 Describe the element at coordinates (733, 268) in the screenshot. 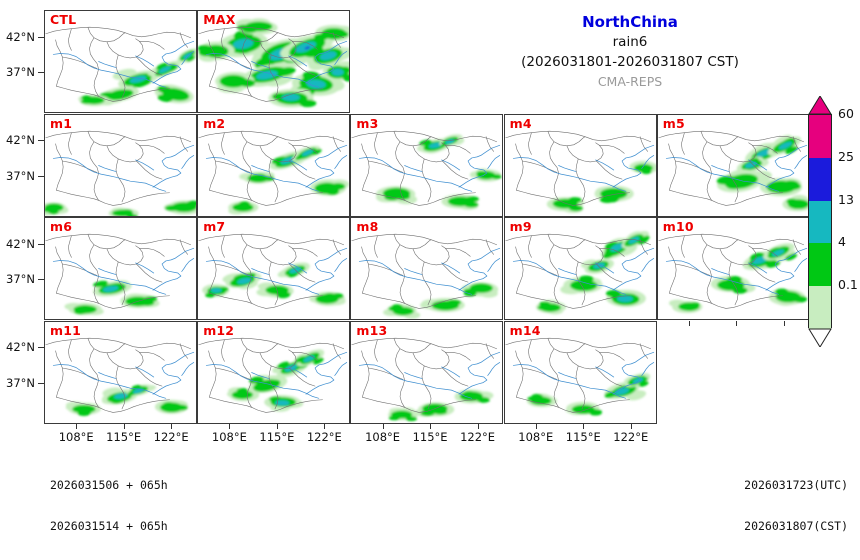

I see `map-panel-m10: m10` at that location.